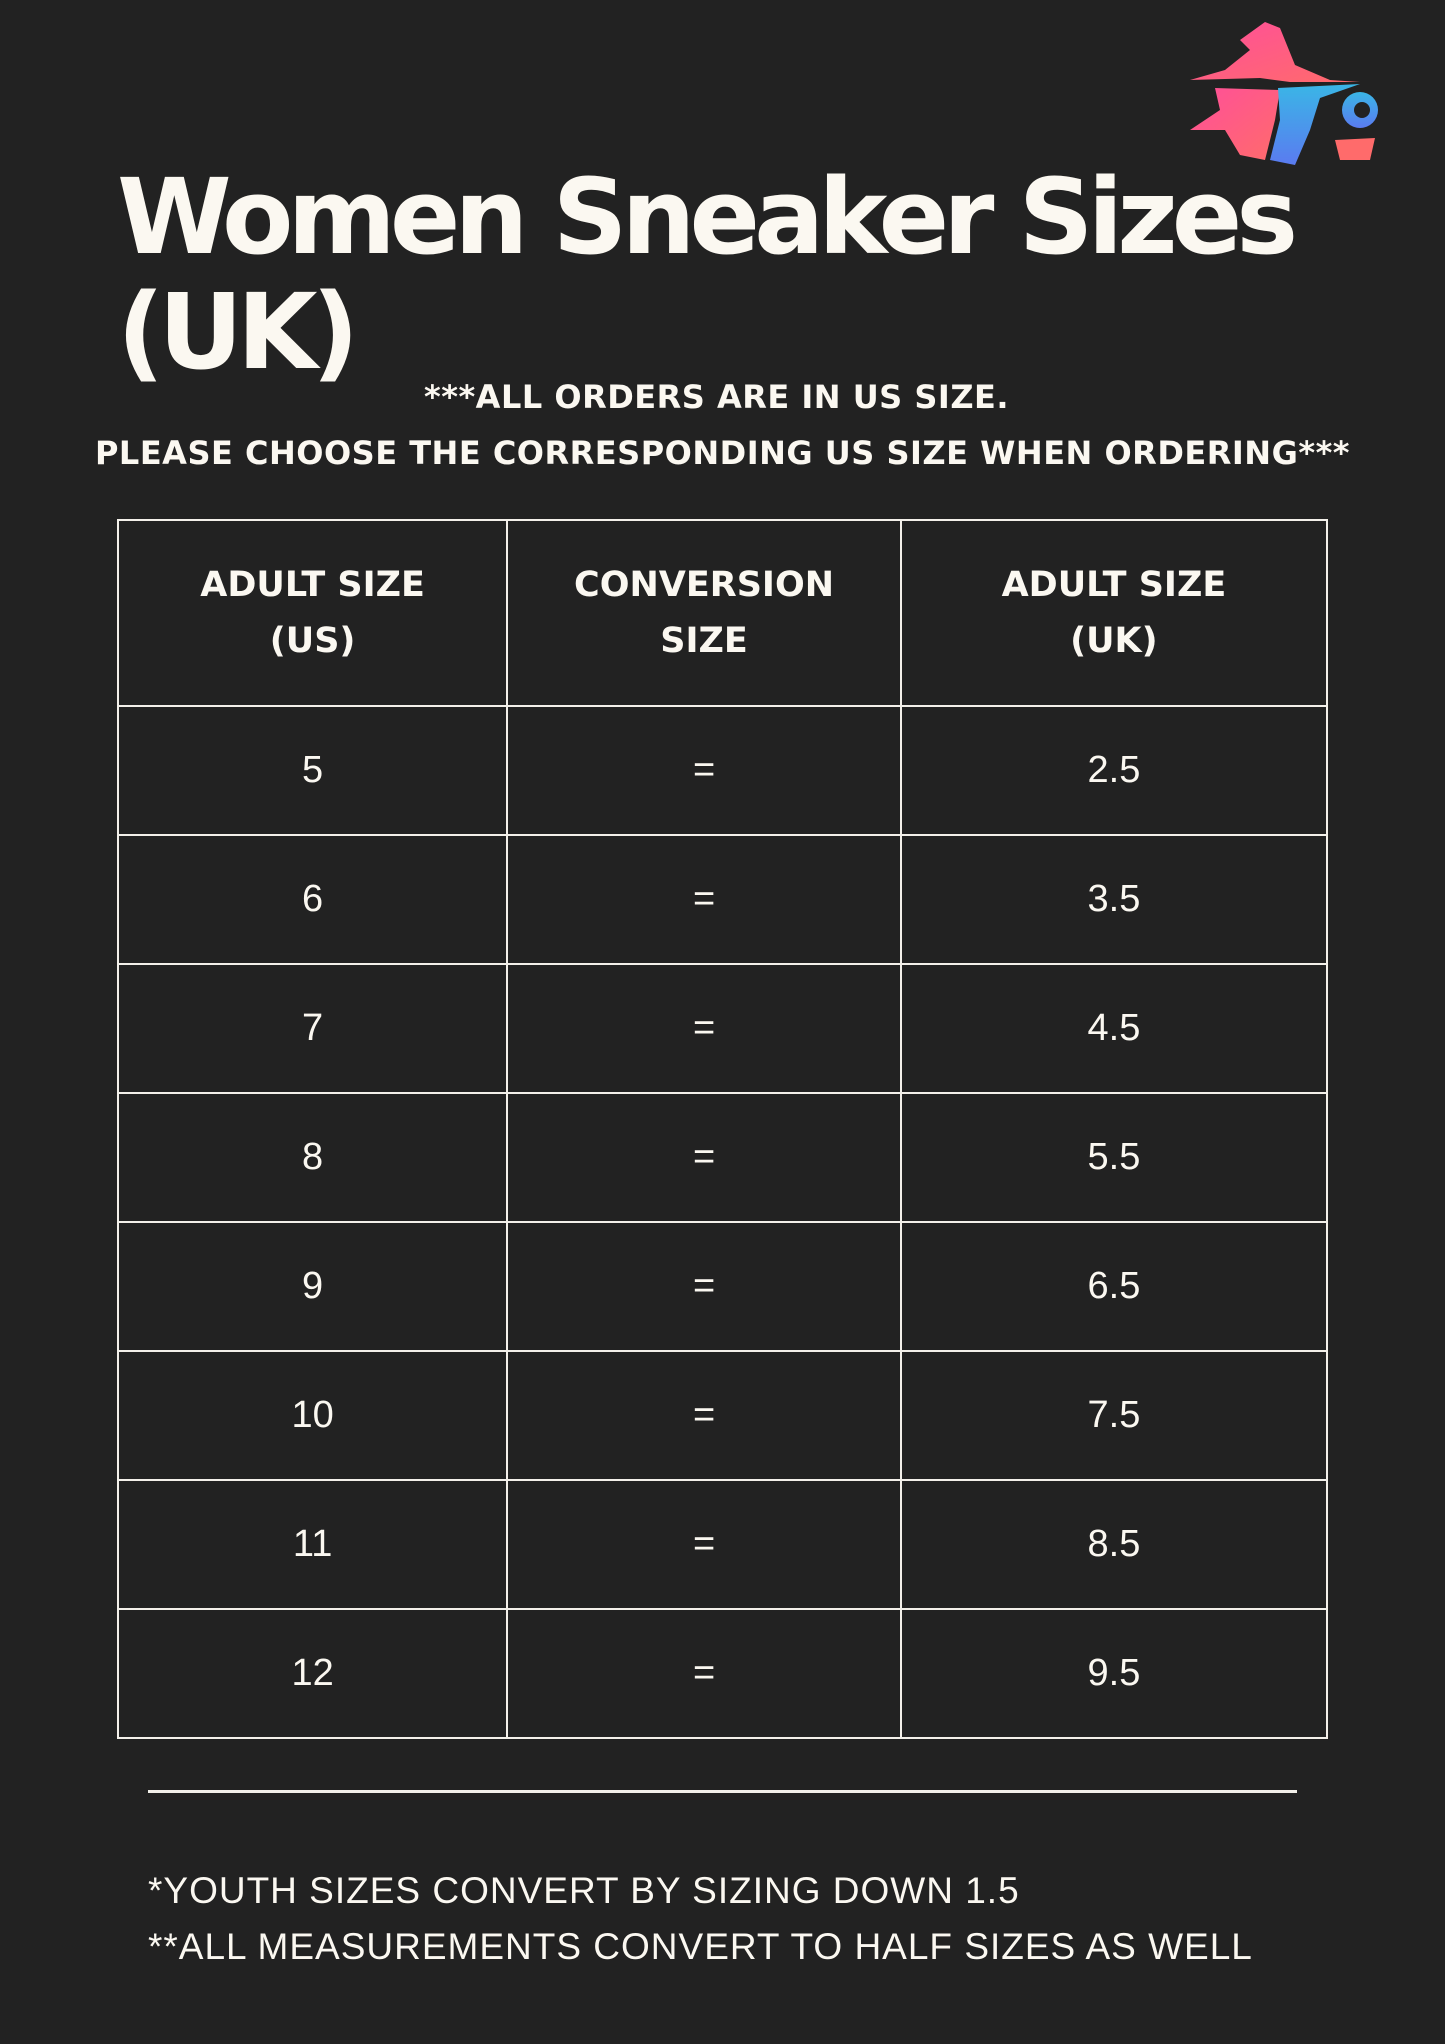  I want to click on table-row: 12 = 9.5, so click(722, 1673).